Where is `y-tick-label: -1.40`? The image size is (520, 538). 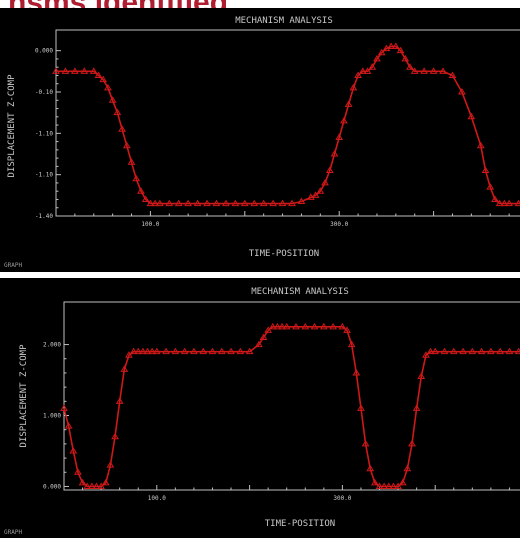 y-tick-label: -1.40 is located at coordinates (44, 216).